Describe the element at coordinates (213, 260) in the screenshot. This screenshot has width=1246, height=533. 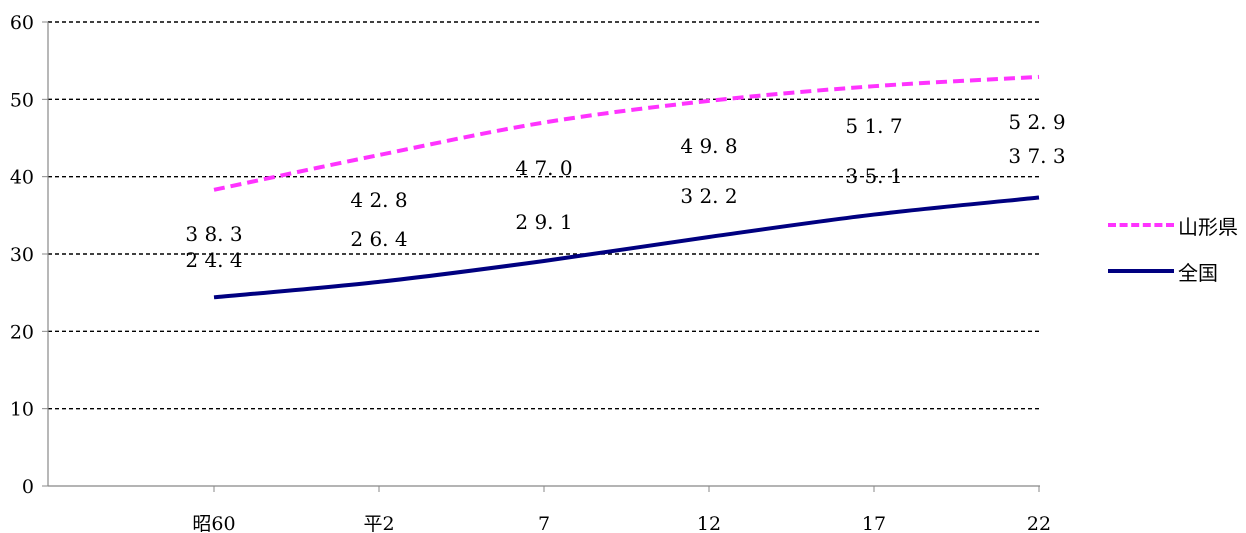
I see `data-label-s1-0: 2 4. 4` at that location.